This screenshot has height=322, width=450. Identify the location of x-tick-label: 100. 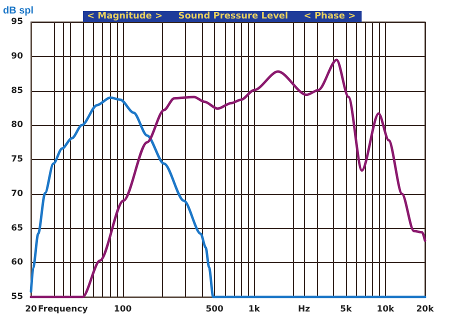
(123, 309).